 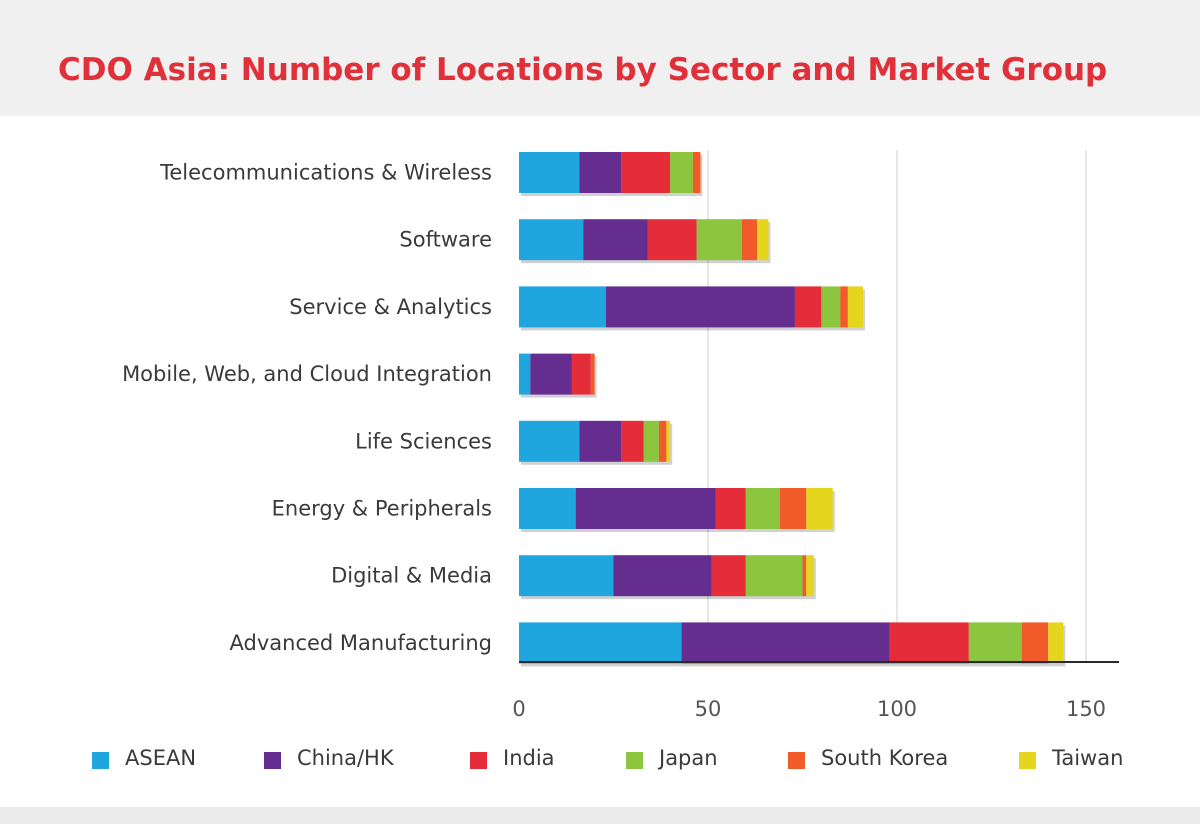 What do you see at coordinates (423, 441) in the screenshot?
I see `category-label: Life Sciences` at bounding box center [423, 441].